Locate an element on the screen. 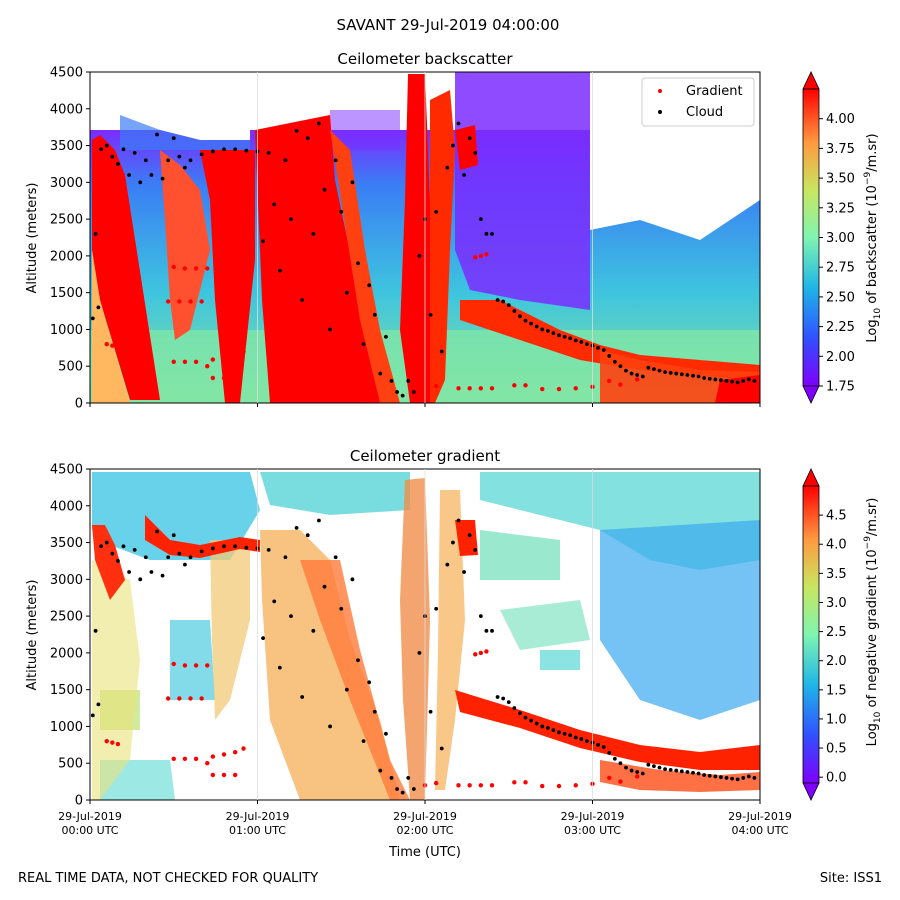 This screenshot has width=900, height=900. y-tick-label: 4500 is located at coordinates (66, 73).